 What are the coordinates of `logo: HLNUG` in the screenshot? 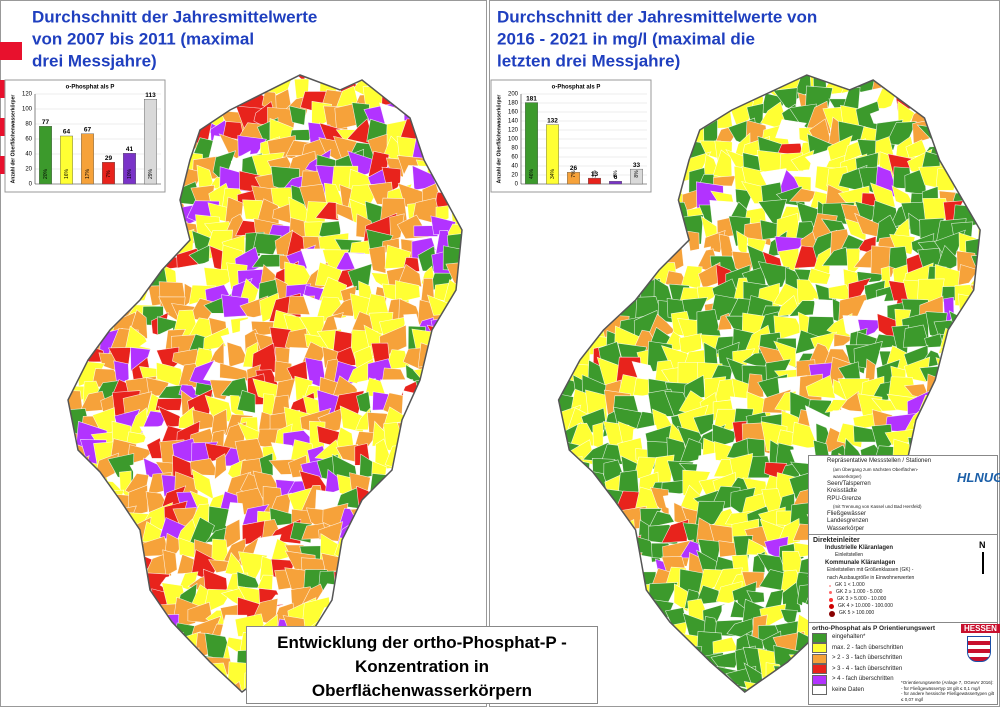 It's located at (978, 477).